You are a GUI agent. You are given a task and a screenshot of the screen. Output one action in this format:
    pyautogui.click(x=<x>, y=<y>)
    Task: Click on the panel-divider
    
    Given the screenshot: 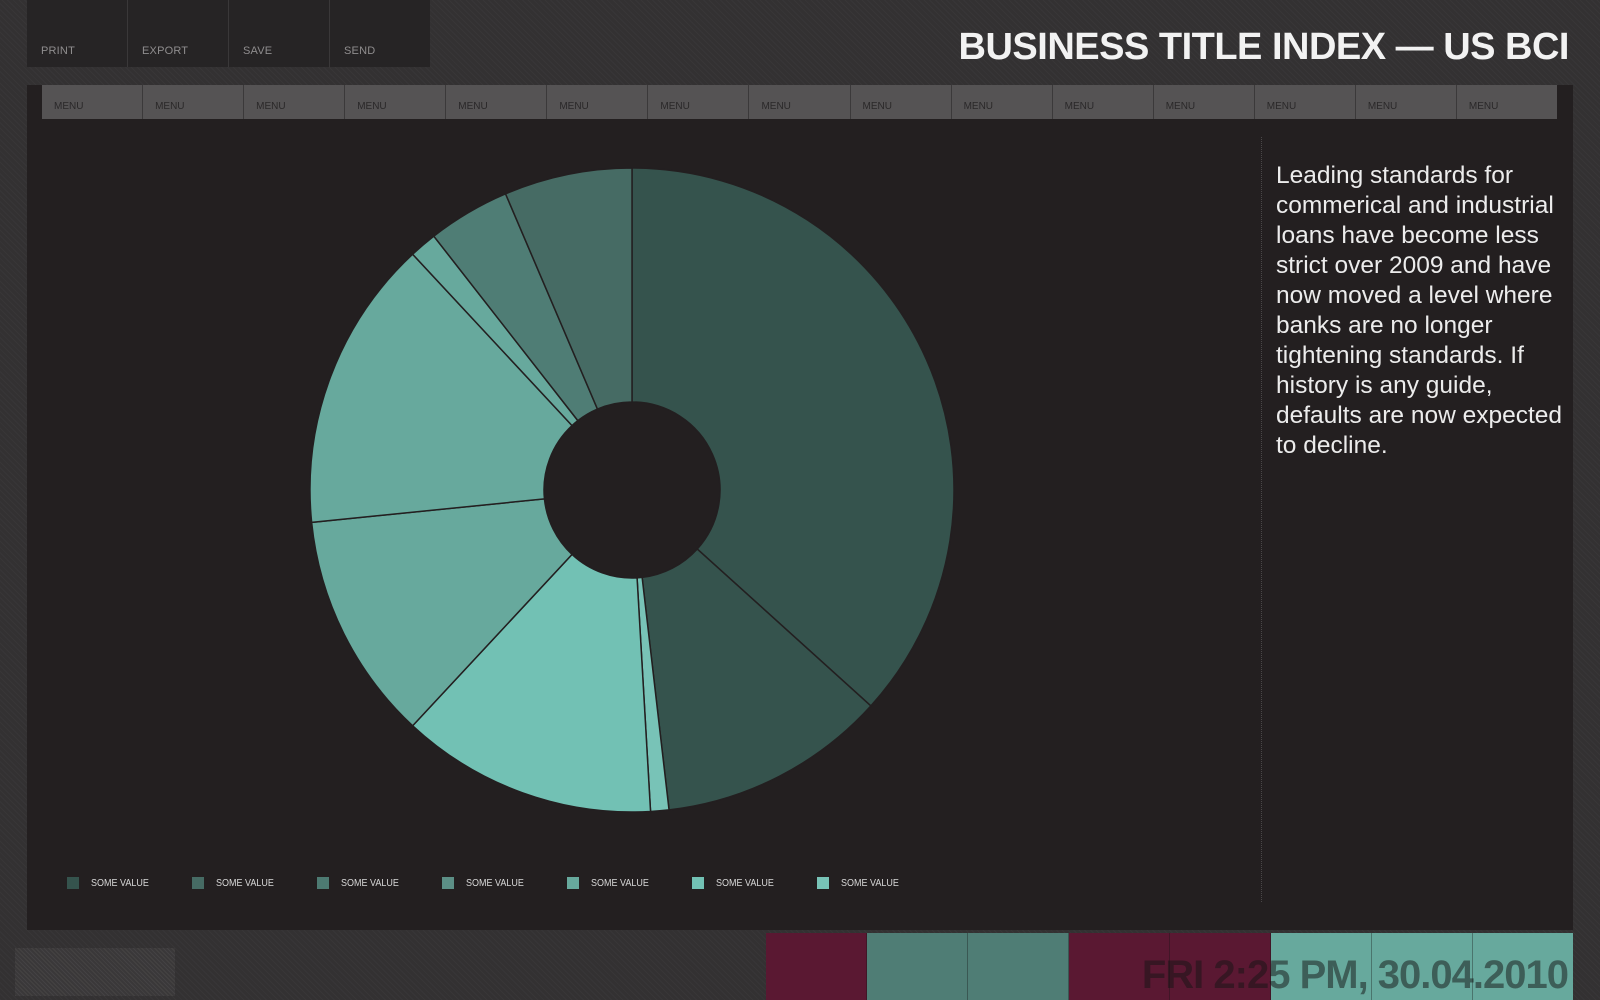 What is the action you would take?
    pyautogui.click(x=1261, y=519)
    